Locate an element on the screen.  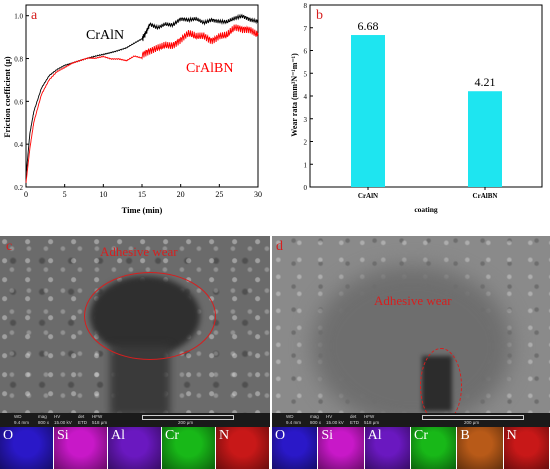
info-value-wd-c: 9.4 mm is located at coordinates (22, 422).